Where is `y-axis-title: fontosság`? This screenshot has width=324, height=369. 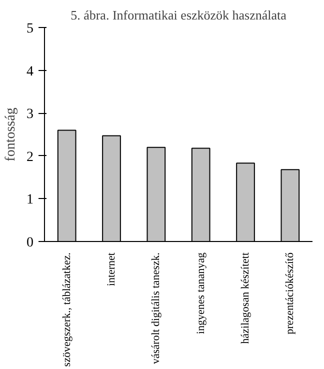 y-axis-title: fontosság is located at coordinates (11, 135).